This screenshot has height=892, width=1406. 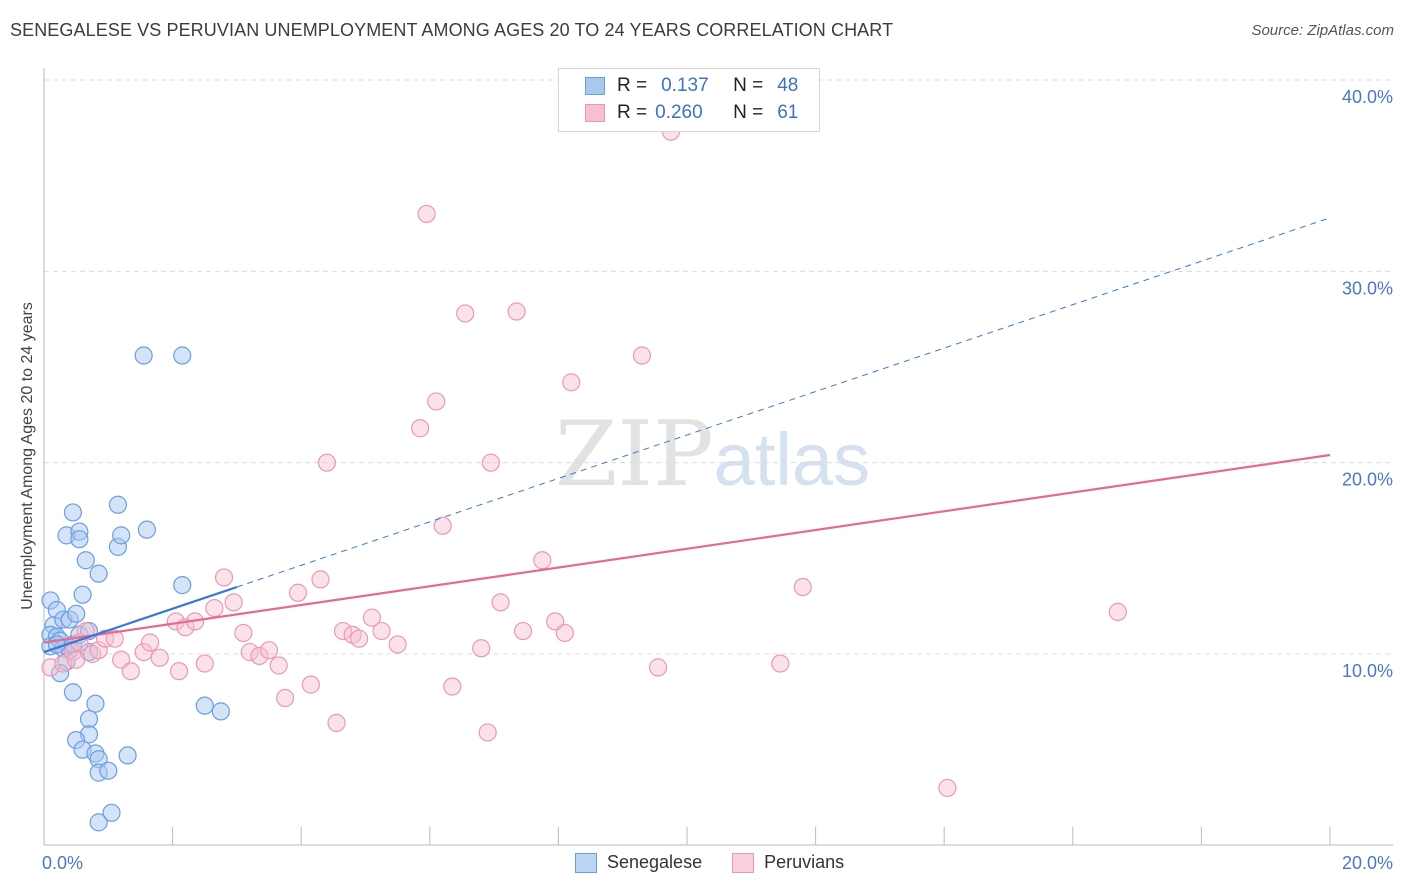 What do you see at coordinates (724, 862) in the screenshot?
I see `series-legend: Senegalese Peruvians` at bounding box center [724, 862].